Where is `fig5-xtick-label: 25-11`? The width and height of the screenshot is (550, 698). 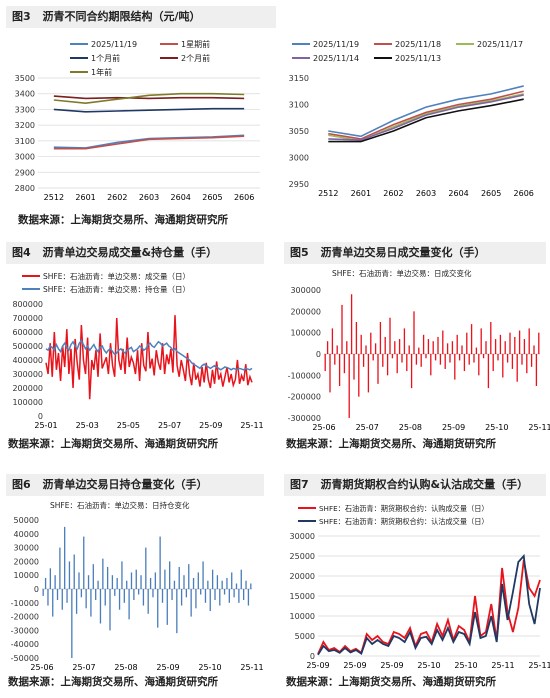 fig5-xtick-label: 25-11 is located at coordinates (539, 427).